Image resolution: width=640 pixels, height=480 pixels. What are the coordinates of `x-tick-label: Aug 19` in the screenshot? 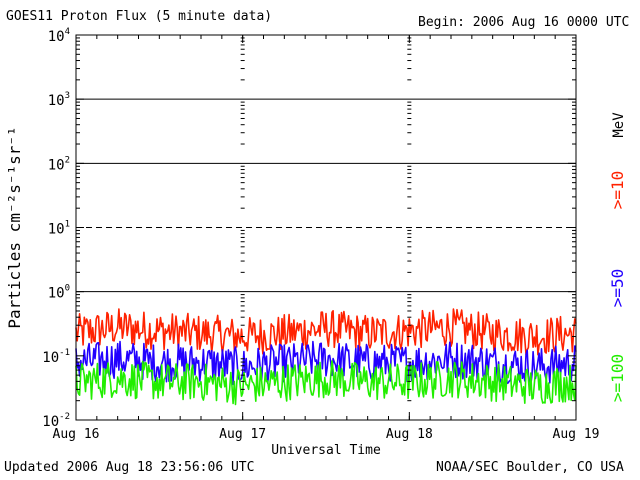 It's located at (576, 434).